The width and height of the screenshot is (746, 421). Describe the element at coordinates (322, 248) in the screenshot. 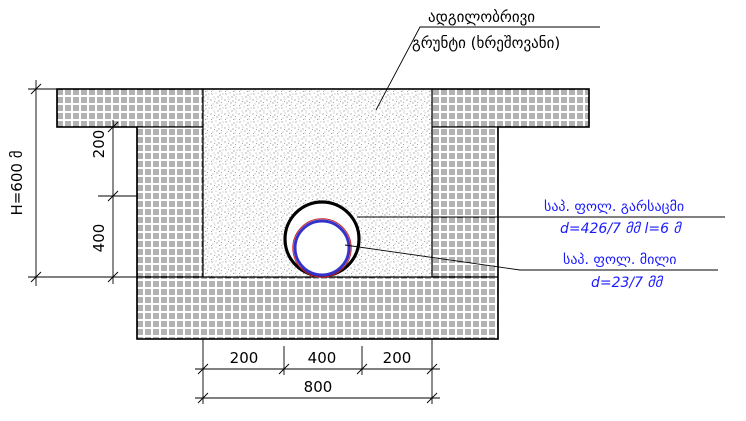

I see `steel-pipe` at that location.